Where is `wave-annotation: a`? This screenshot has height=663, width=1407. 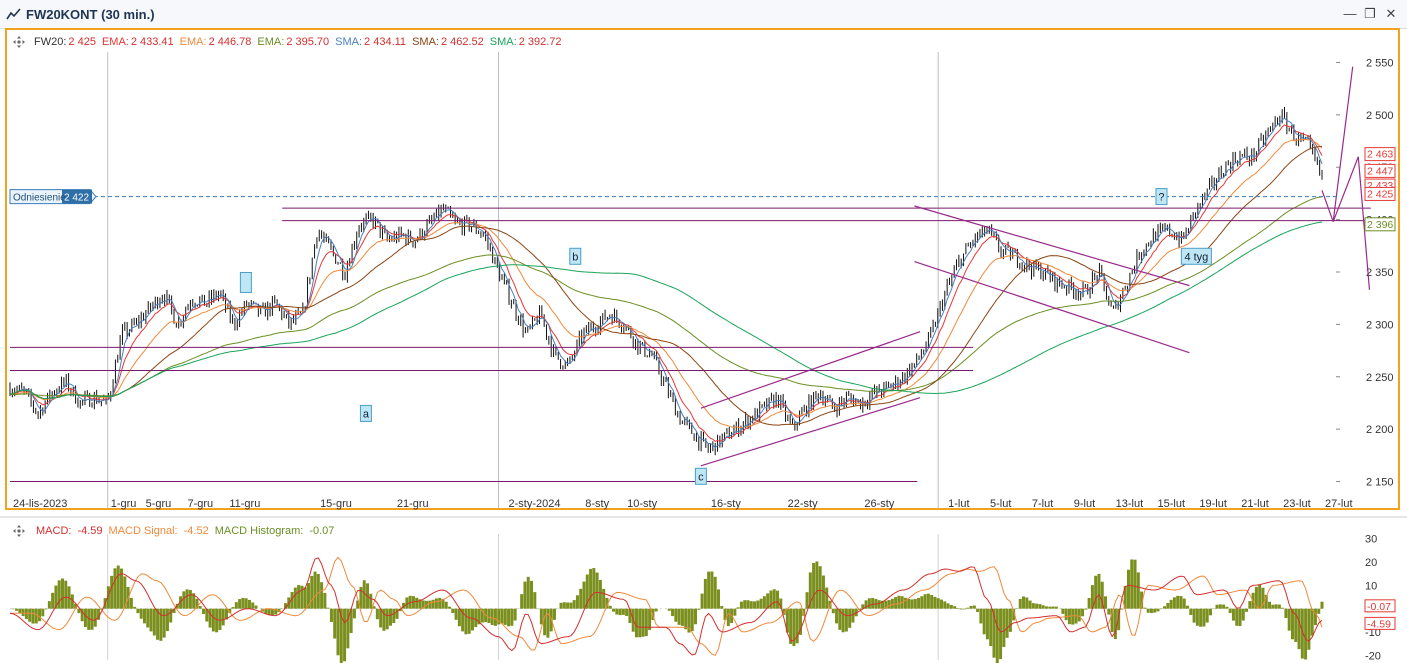 wave-annotation: a is located at coordinates (365, 413).